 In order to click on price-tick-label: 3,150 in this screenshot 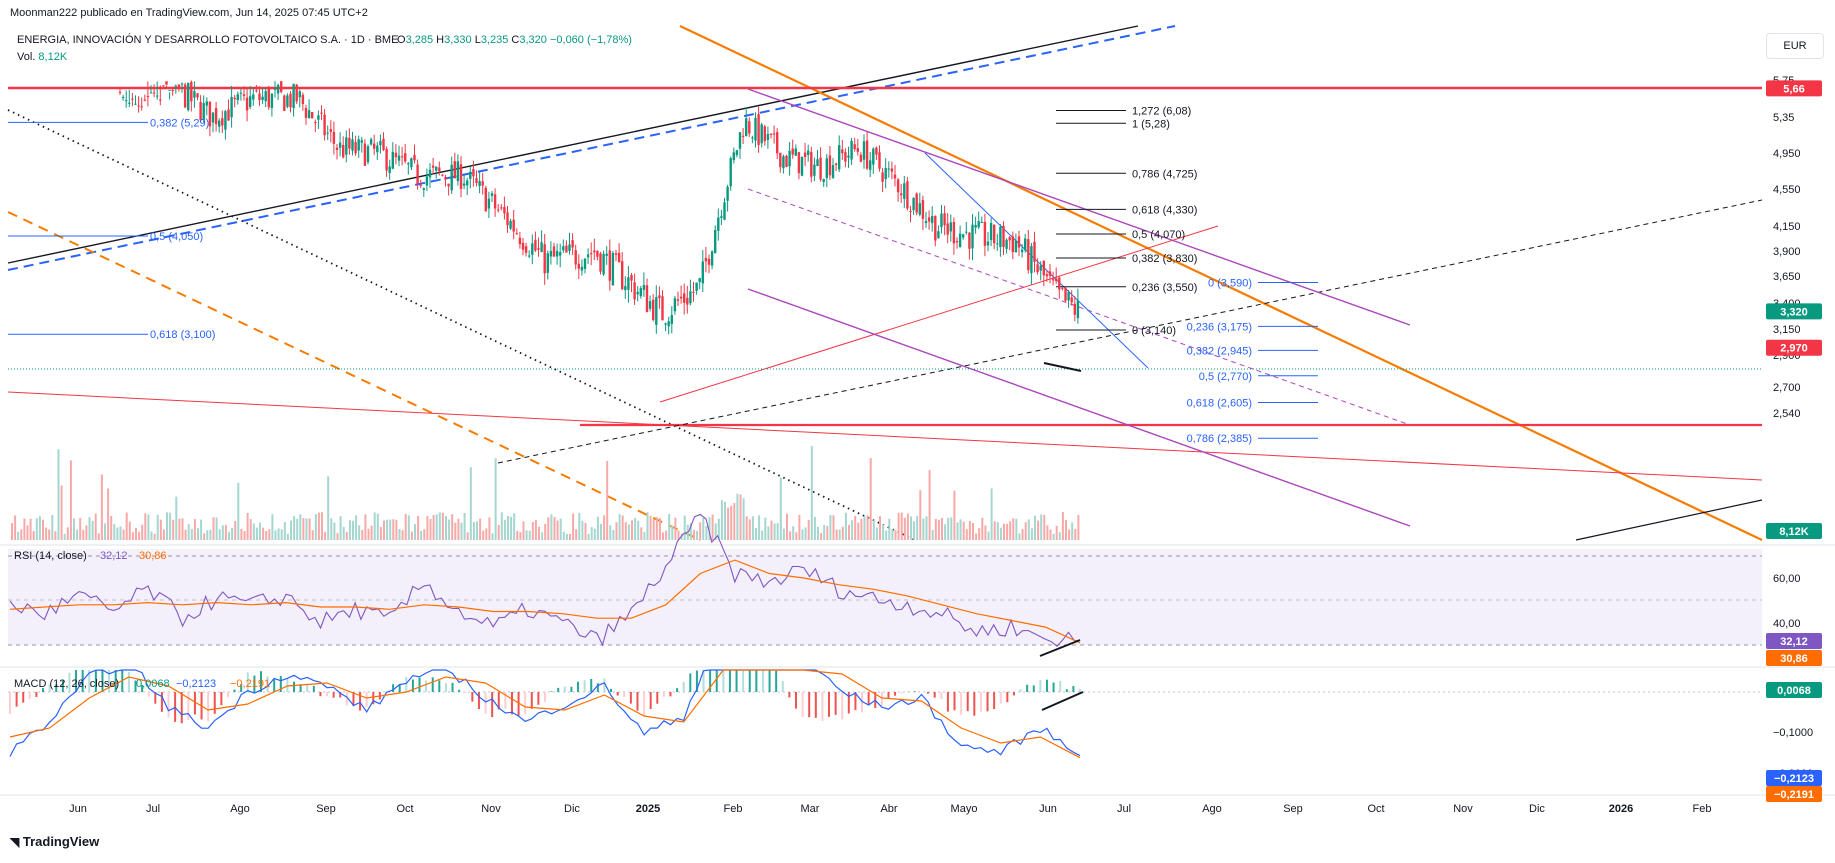, I will do `click(1787, 330)`.